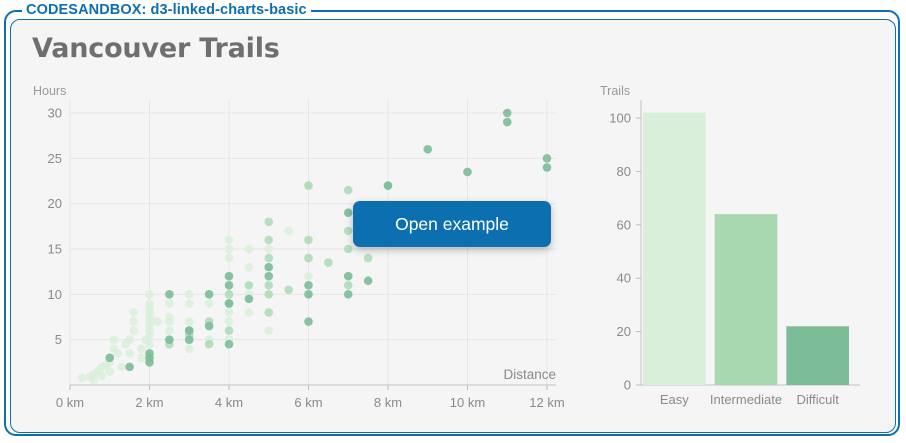 Image resolution: width=906 pixels, height=443 pixels. What do you see at coordinates (70, 402) in the screenshot?
I see `x-tick-label: 0 km` at bounding box center [70, 402].